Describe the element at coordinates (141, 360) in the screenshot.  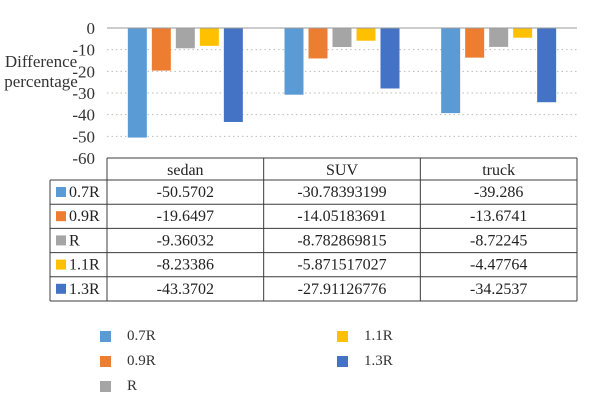
I see `legend-label: 0.9R` at that location.